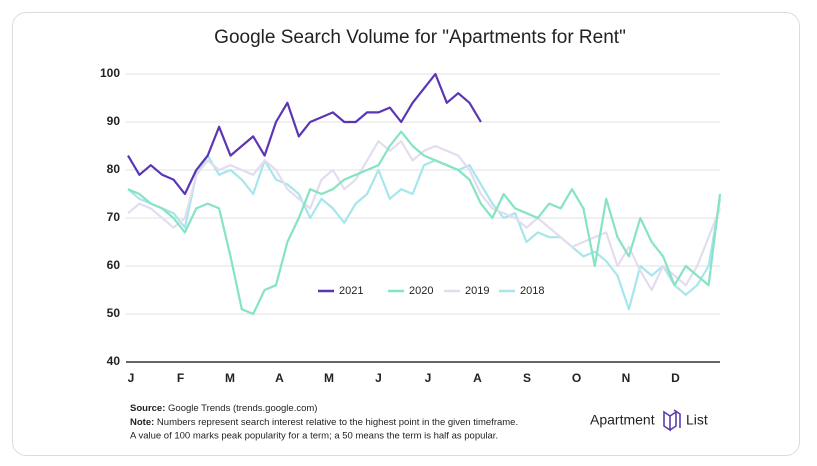  Describe the element at coordinates (622, 420) in the screenshot. I see `logo-text: Apartment` at that location.